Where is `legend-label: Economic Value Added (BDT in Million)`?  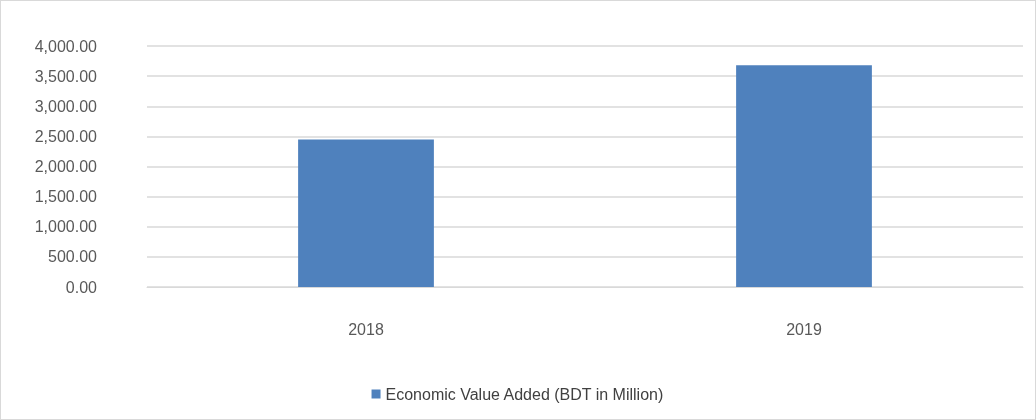 legend-label: Economic Value Added (BDT in Million) is located at coordinates (524, 394).